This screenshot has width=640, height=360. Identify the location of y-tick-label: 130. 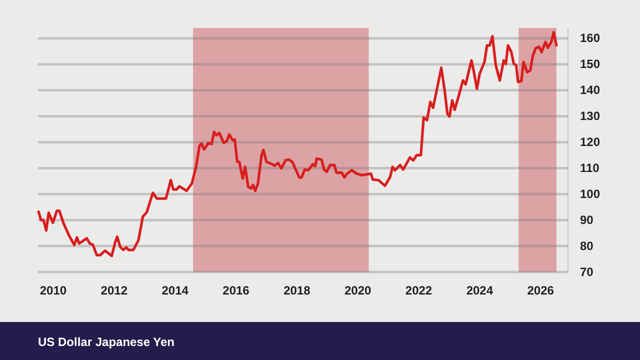
(590, 116).